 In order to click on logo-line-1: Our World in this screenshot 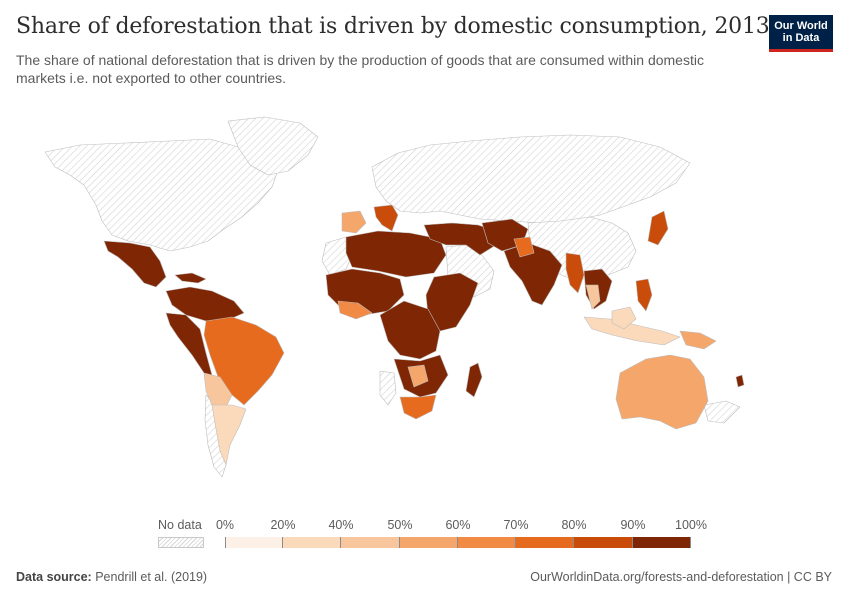, I will do `click(801, 26)`.